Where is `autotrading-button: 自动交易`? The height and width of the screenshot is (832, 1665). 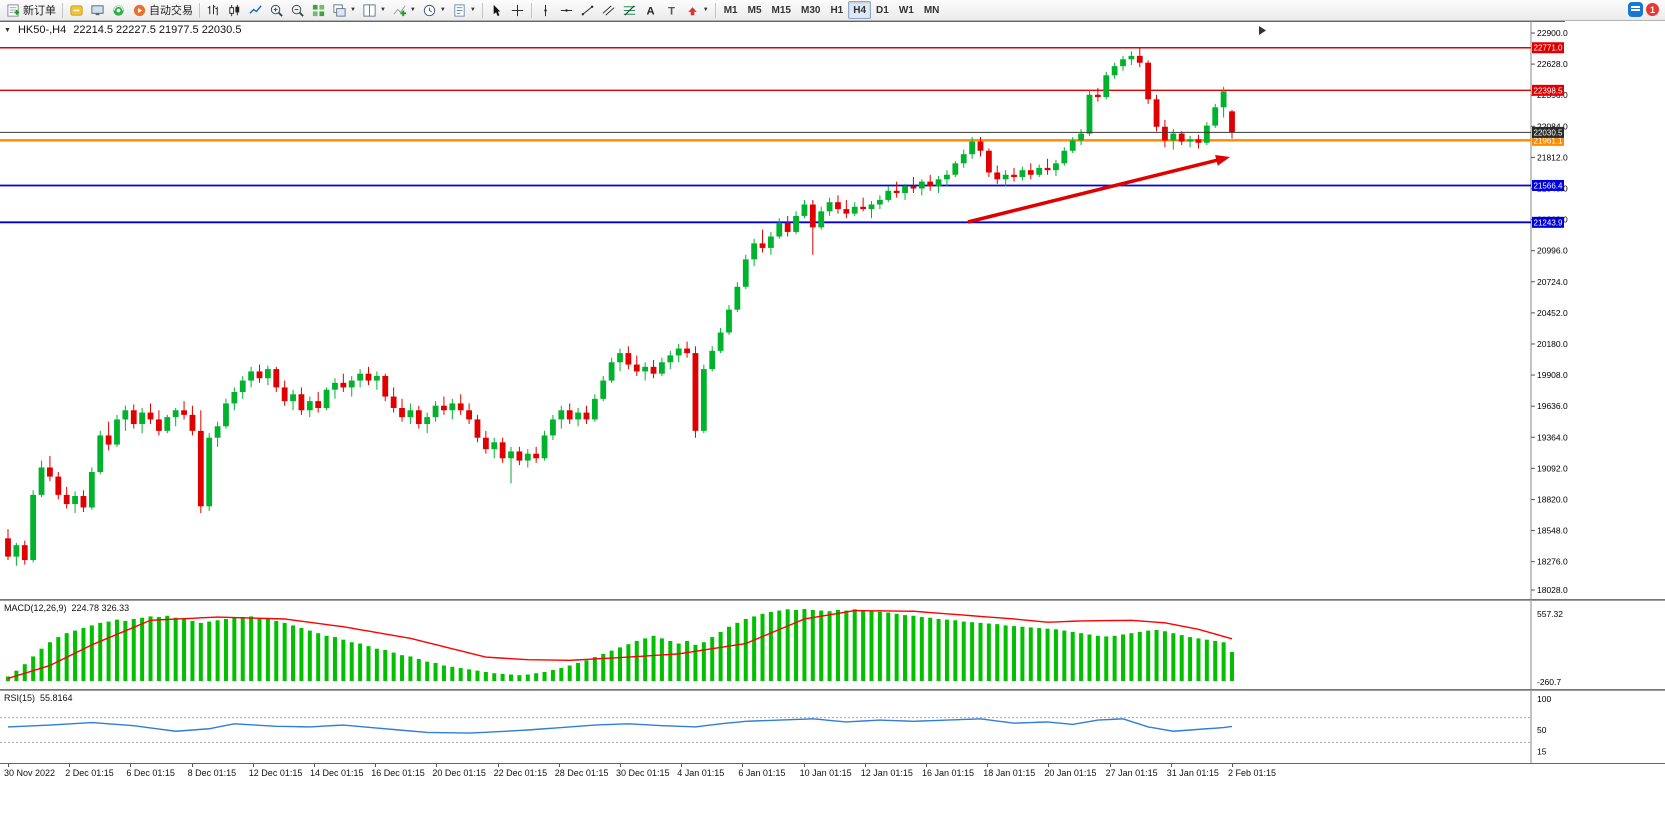 autotrading-button: 自动交易 is located at coordinates (162, 10).